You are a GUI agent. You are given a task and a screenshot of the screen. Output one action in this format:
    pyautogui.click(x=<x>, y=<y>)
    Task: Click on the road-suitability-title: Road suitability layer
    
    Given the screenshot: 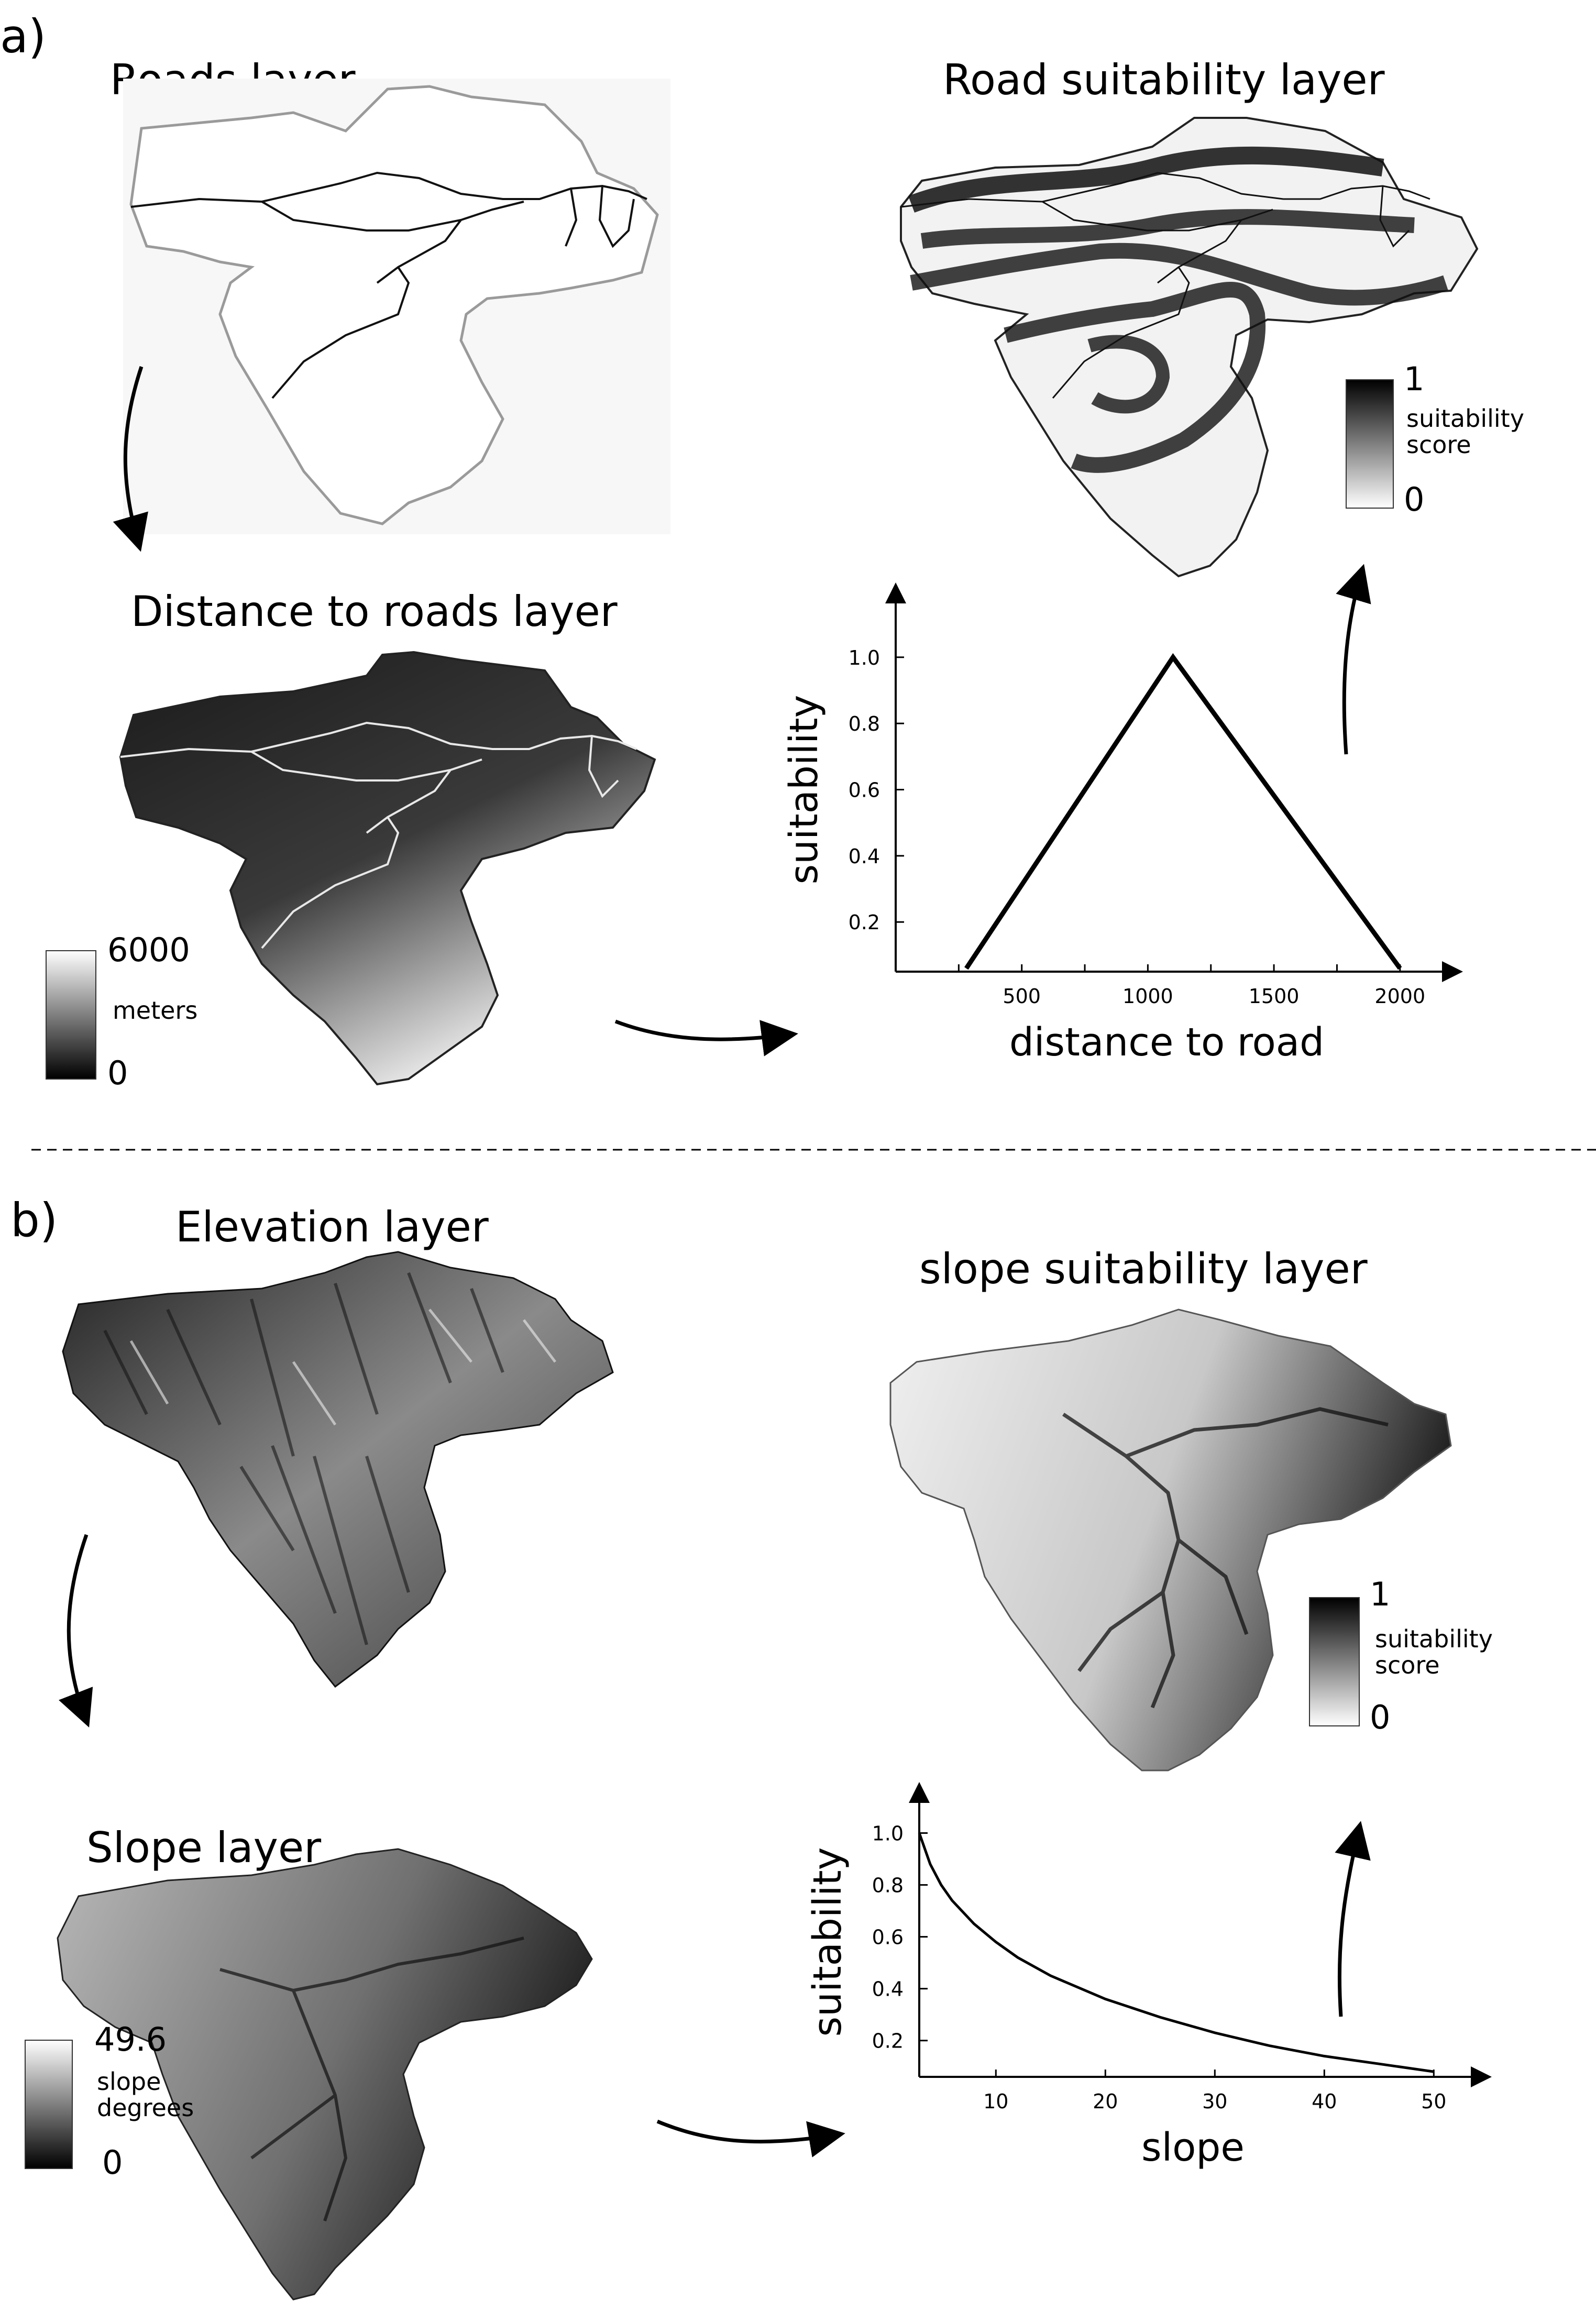 What is the action you would take?
    pyautogui.click(x=1164, y=80)
    